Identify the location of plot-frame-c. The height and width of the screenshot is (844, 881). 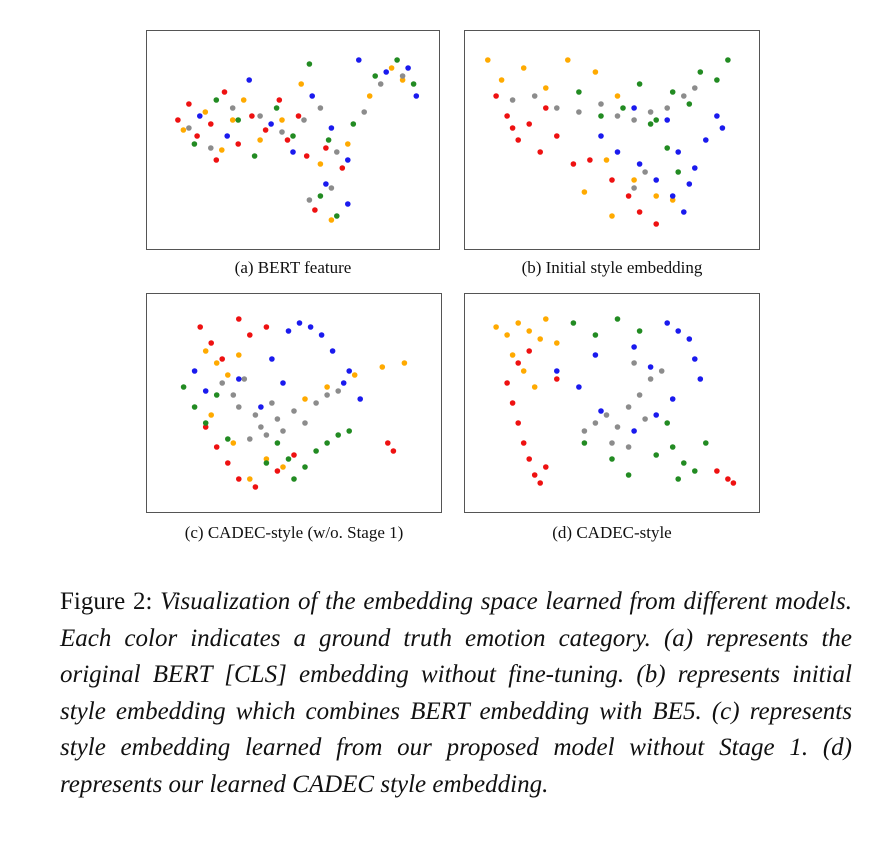
(294, 403).